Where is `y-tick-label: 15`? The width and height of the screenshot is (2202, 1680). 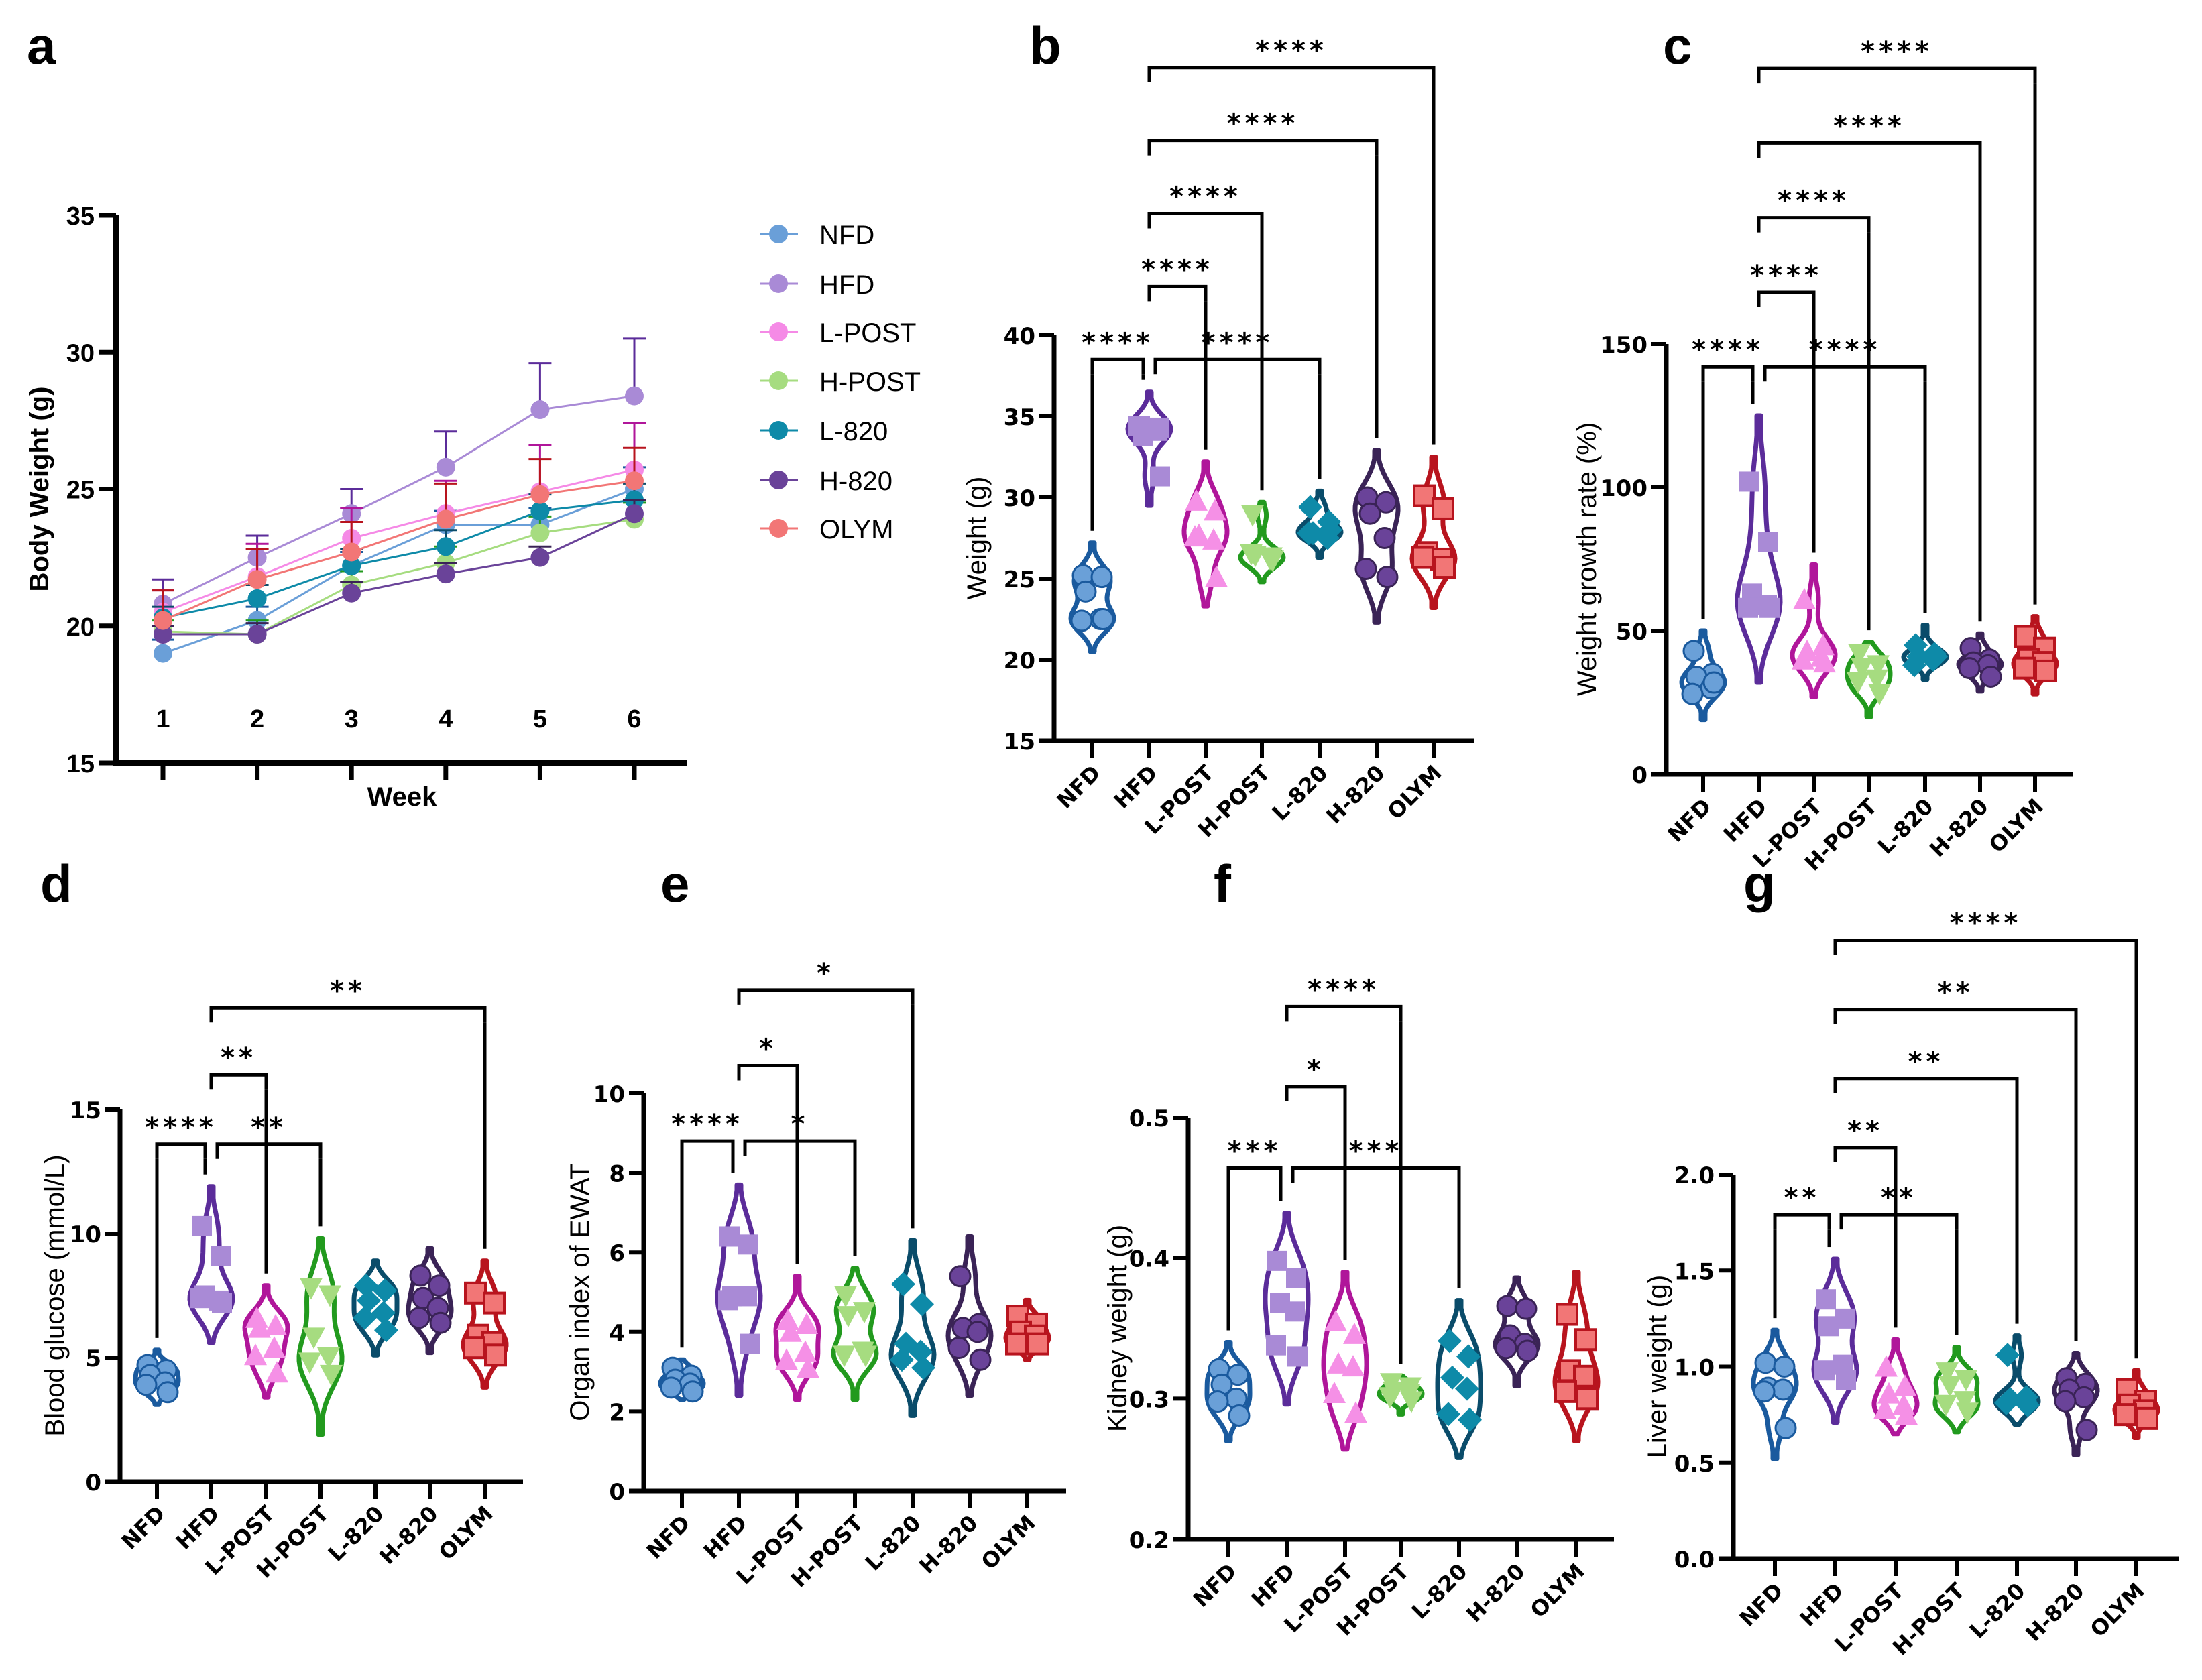
y-tick-label: 15 is located at coordinates (85, 1110).